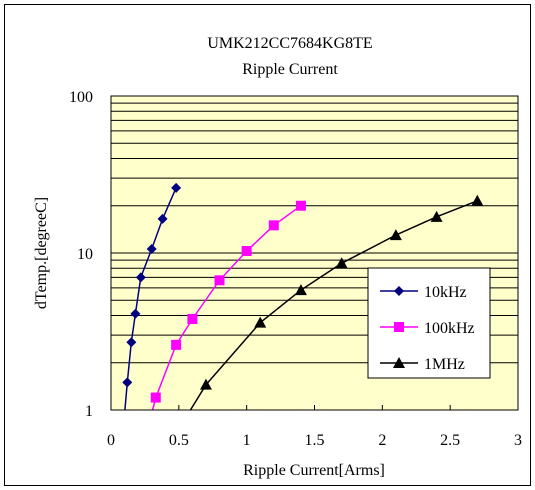 Image resolution: width=535 pixels, height=490 pixels. Describe the element at coordinates (41, 253) in the screenshot. I see `y-axis-label: dTemp.[degreeC]` at that location.